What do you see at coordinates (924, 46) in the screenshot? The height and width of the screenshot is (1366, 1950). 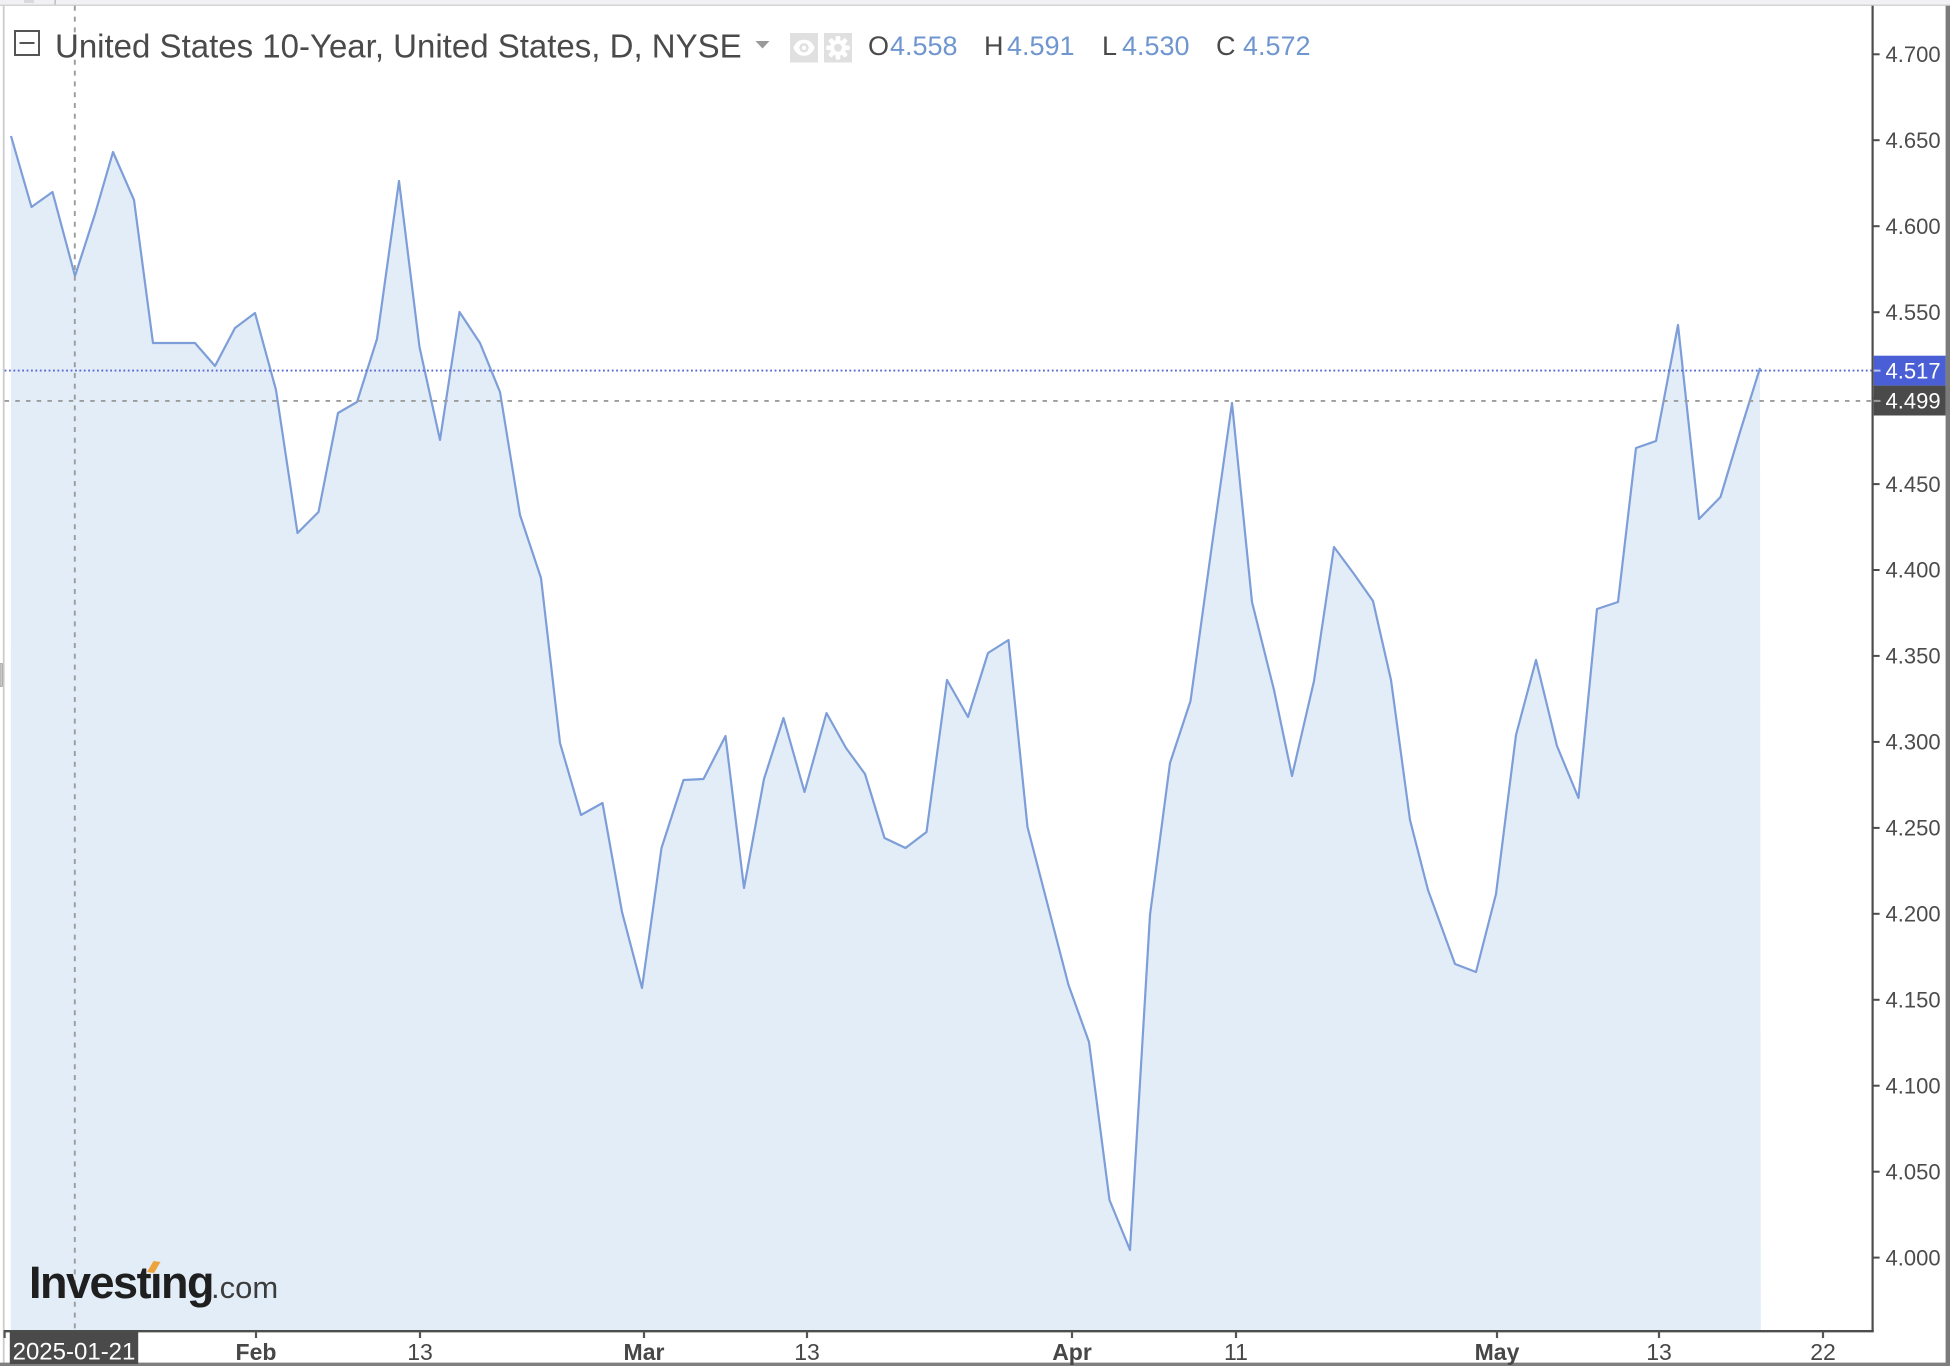 I see `svg-text: 4.558` at bounding box center [924, 46].